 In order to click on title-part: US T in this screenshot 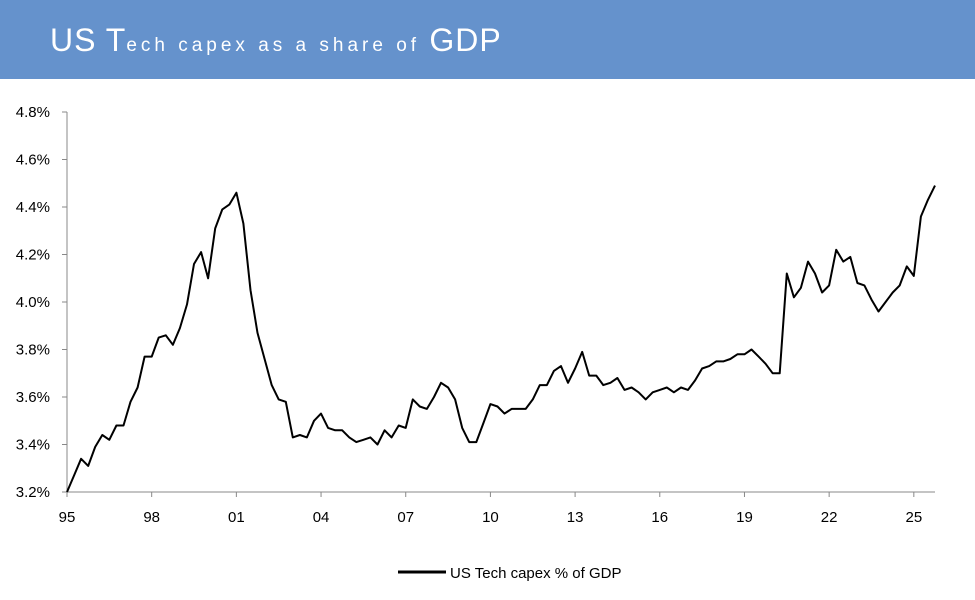, I will do `click(88, 40)`.